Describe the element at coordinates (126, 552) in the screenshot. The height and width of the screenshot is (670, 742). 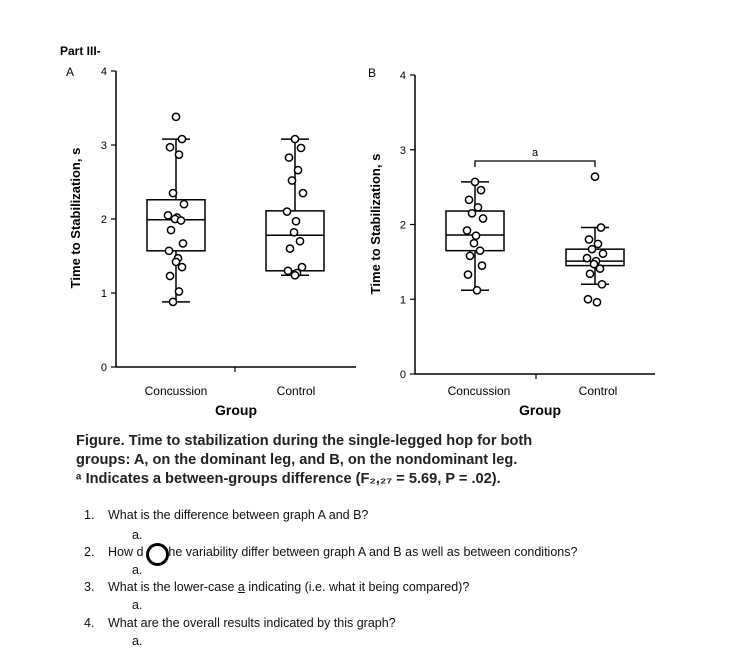
I see `question-2-text-start: How d` at that location.